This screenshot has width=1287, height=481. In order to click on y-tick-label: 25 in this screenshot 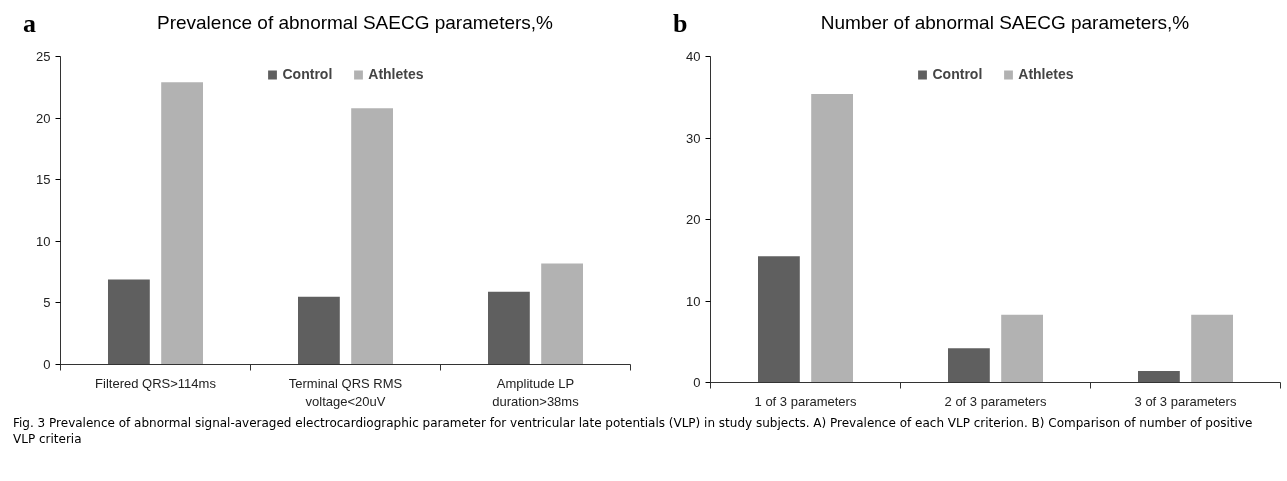, I will do `click(43, 56)`.